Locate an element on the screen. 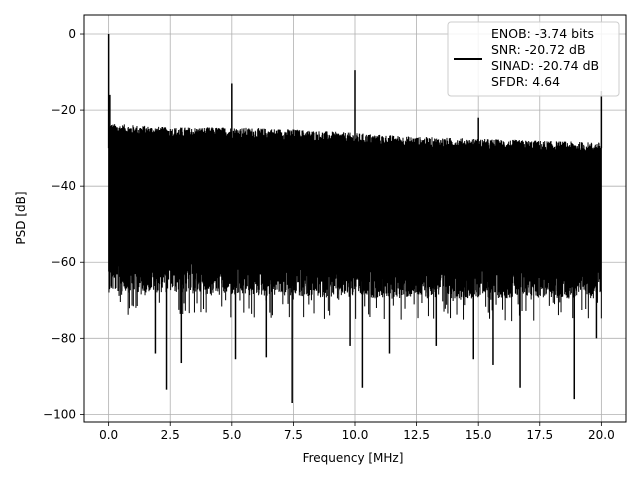 The image size is (640, 484). y-tick-label: −80 is located at coordinates (63, 338).